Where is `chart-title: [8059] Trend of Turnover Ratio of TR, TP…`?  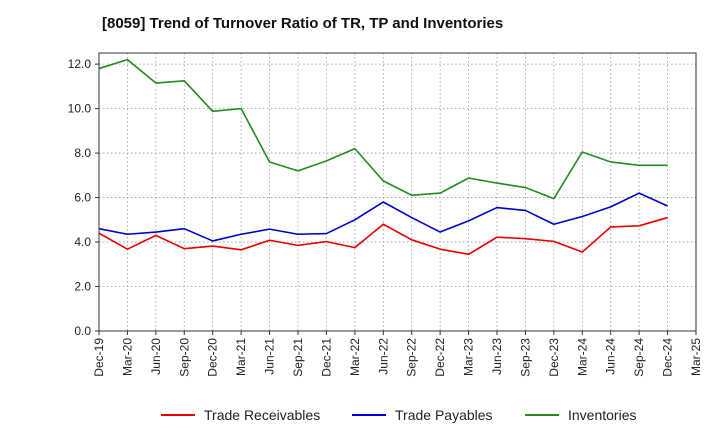
chart-title: [8059] Trend of Turnover Ratio of TR, TP… is located at coordinates (303, 23).